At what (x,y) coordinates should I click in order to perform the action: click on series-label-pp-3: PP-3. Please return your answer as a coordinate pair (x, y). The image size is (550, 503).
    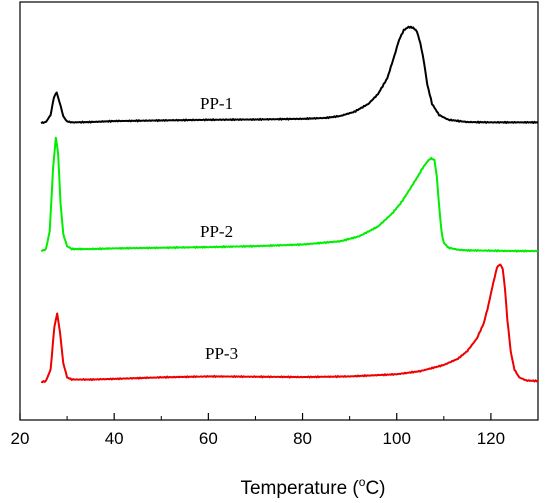
    Looking at the image, I should click on (221, 353).